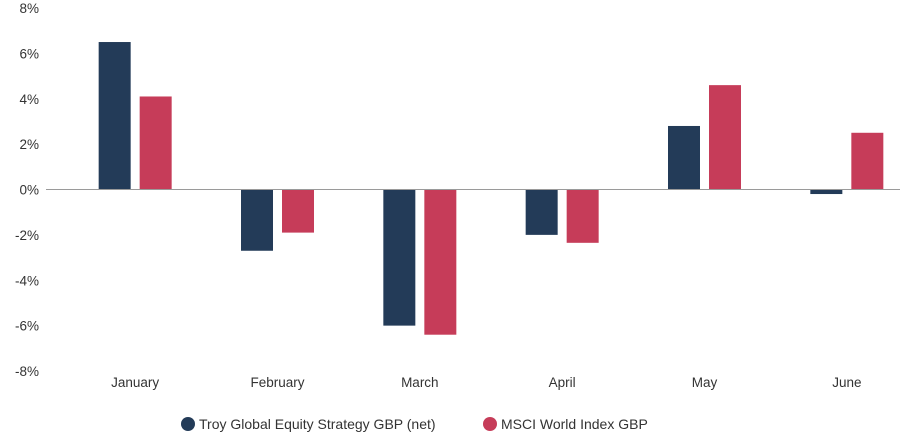  I want to click on bar-strategy-january, so click(114, 116).